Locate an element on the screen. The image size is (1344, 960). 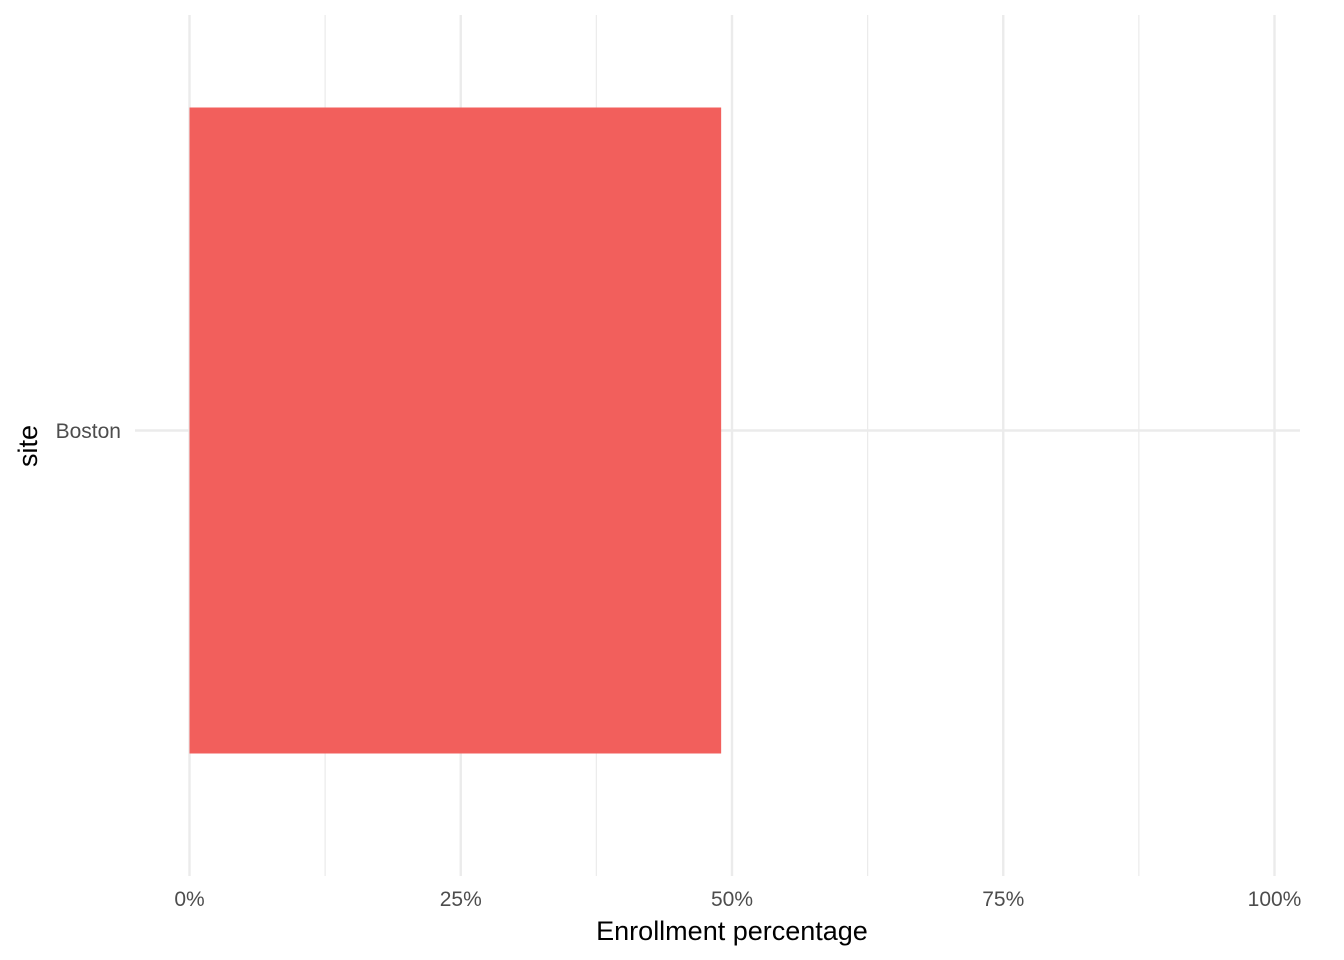
x-tick-label: 75% is located at coordinates (1003, 899).